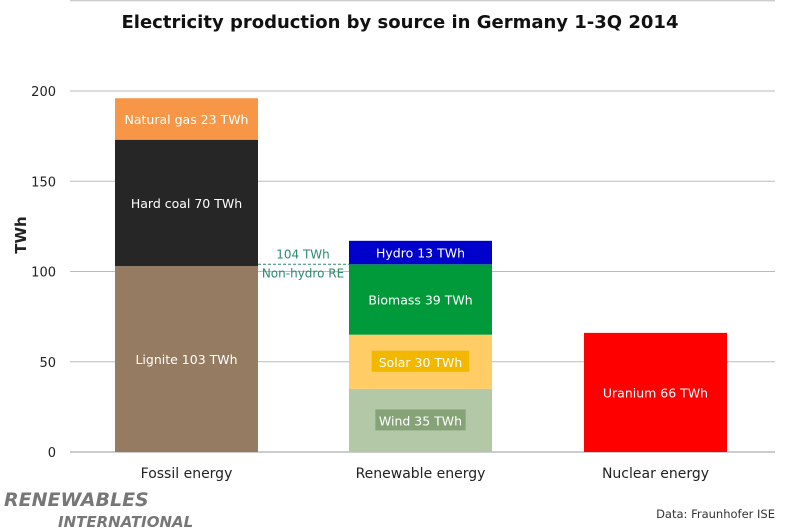 Image resolution: width=800 pixels, height=532 pixels. What do you see at coordinates (21, 234) in the screenshot?
I see `y-axis-label: TWh` at bounding box center [21, 234].